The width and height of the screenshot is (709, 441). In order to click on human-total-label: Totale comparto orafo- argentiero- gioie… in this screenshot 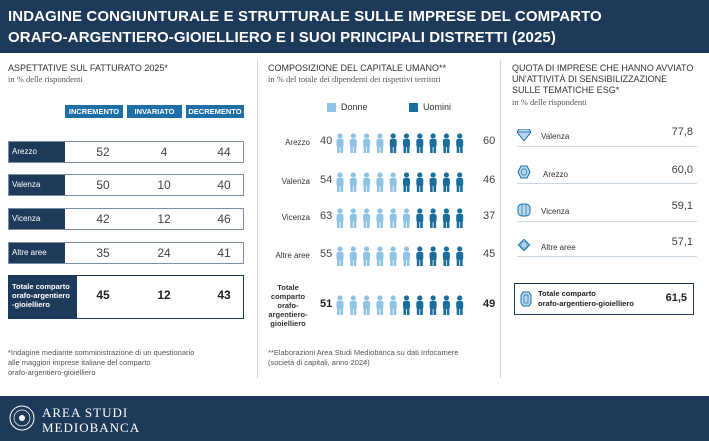, I will do `click(288, 305)`.